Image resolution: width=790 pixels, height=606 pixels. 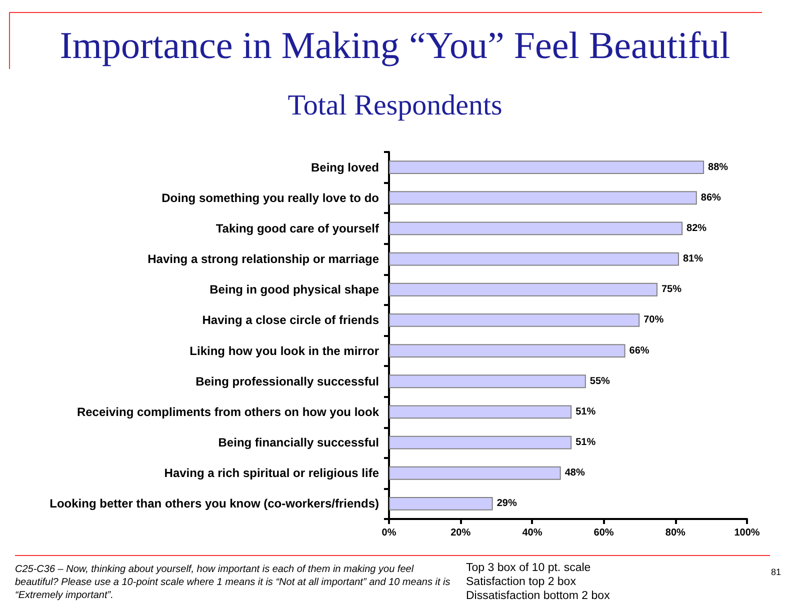 What do you see at coordinates (711, 198) in the screenshot?
I see `data-label: 86%` at bounding box center [711, 198].